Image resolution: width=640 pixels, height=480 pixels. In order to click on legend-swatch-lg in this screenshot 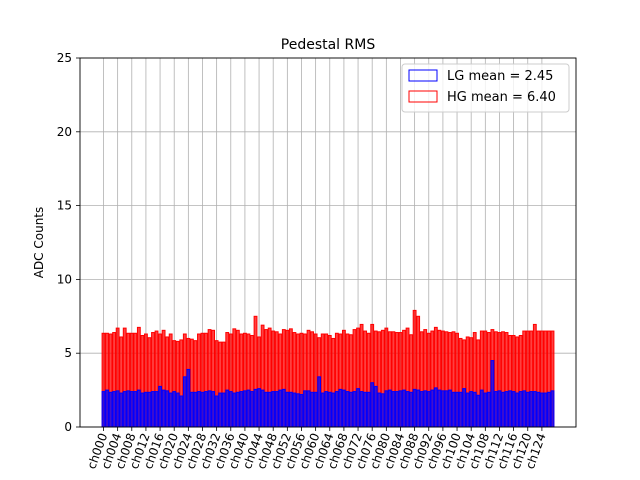, I will do `click(423, 75)`.